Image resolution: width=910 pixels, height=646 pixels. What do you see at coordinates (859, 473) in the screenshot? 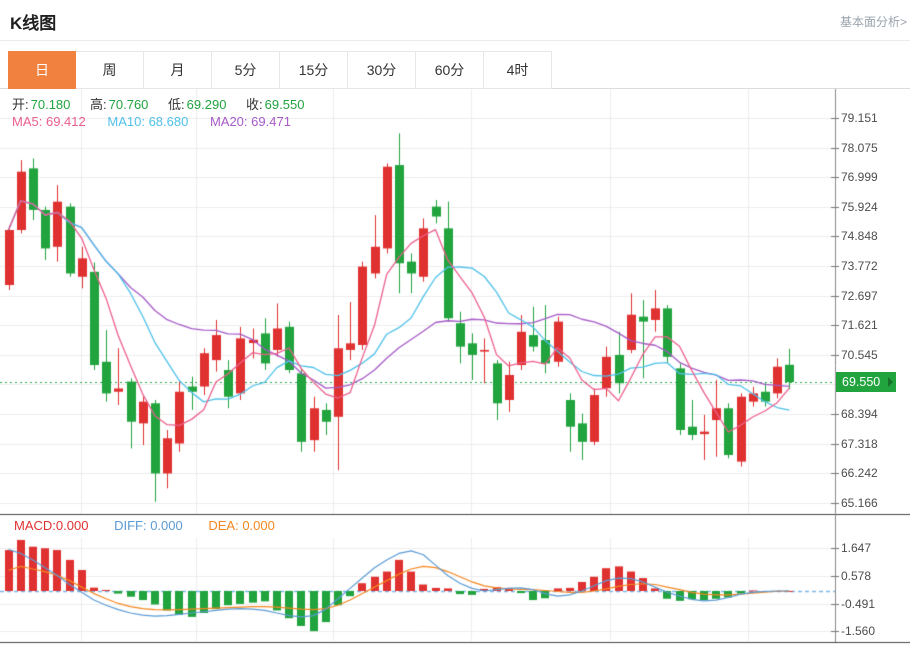
I see `main-y-axis-label: 66.242` at bounding box center [859, 473].